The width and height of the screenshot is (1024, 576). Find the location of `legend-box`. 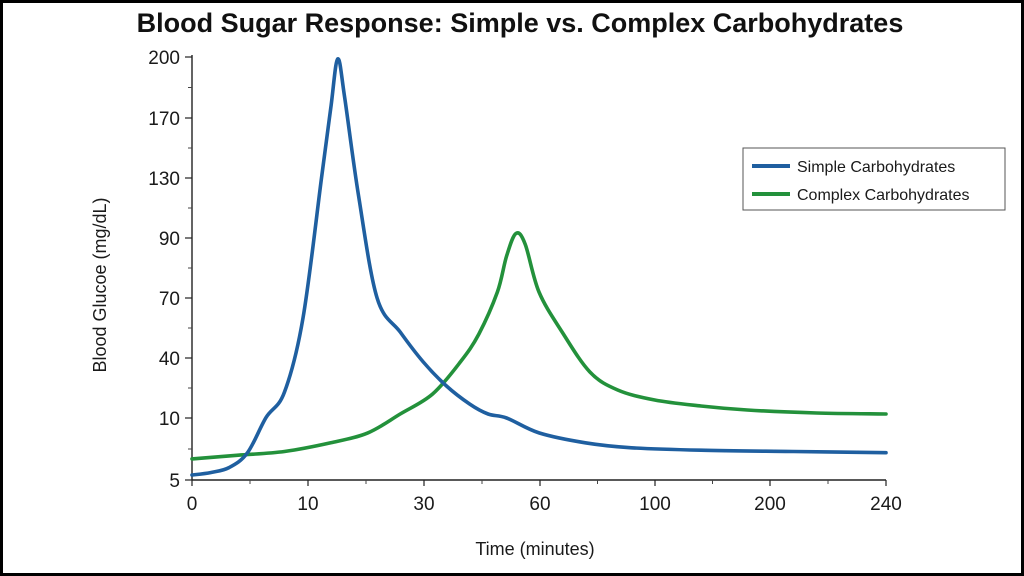

legend-box is located at coordinates (874, 179).